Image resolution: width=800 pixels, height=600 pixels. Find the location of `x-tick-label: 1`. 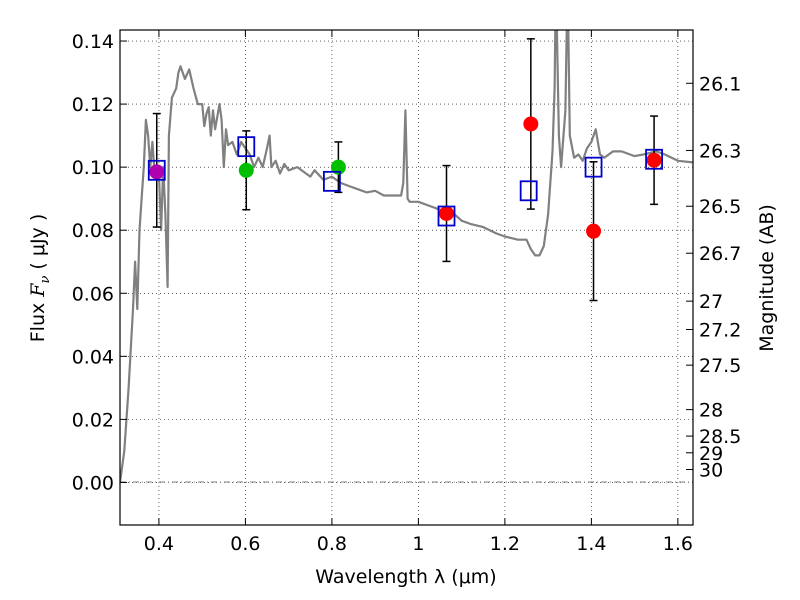

x-tick-label: 1 is located at coordinates (418, 544).